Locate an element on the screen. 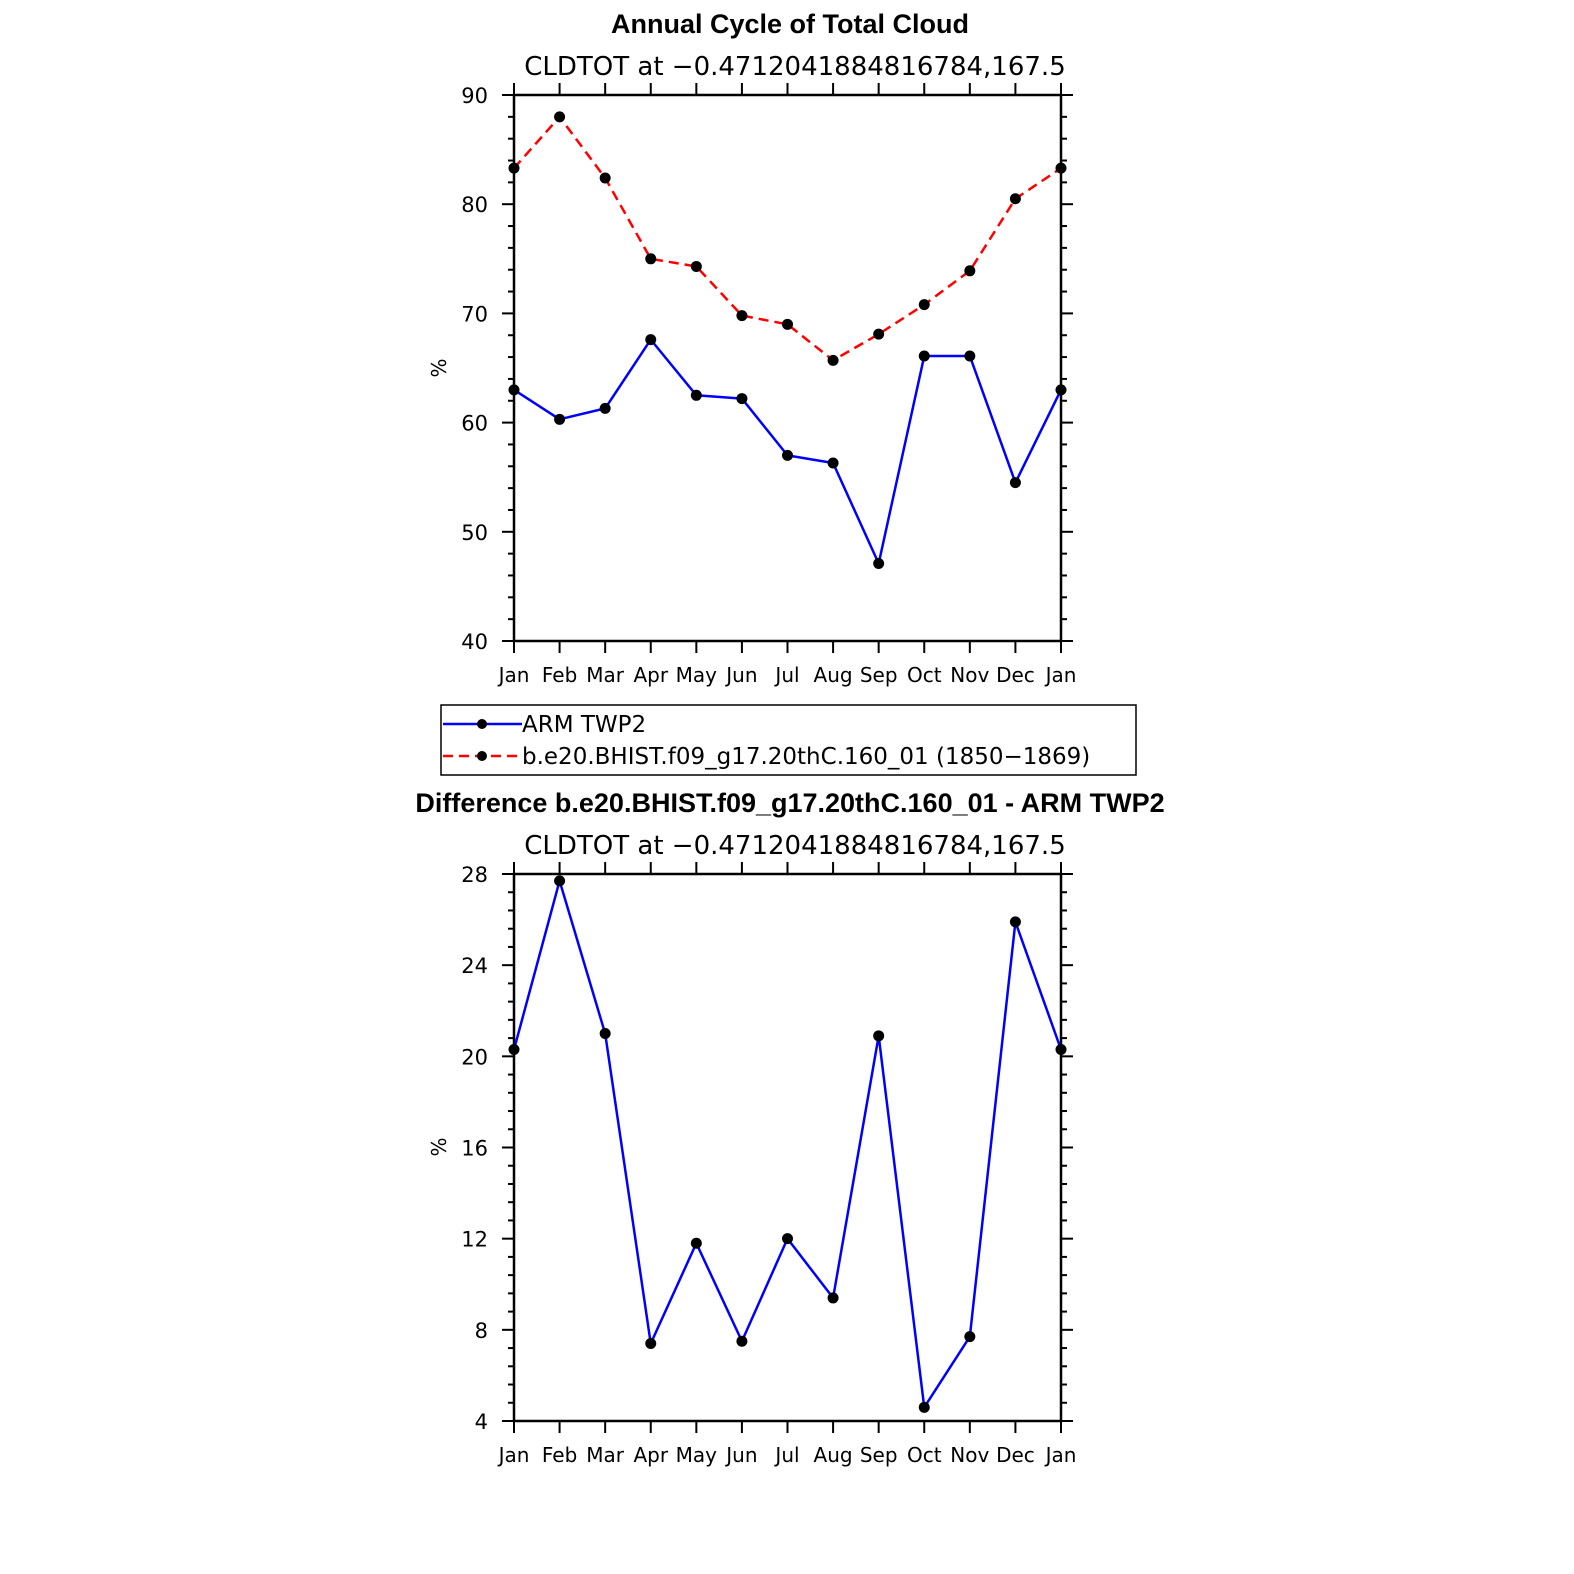 This screenshot has width=1574, height=1574. legend-marker-model is located at coordinates (482, 756).